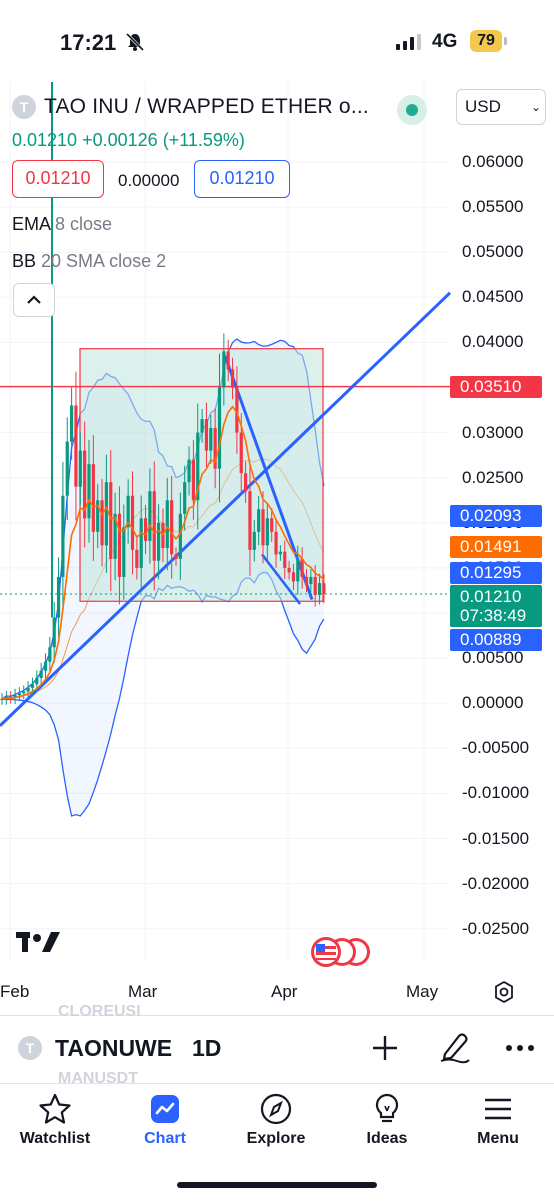 This screenshot has width=554, height=1201. I want to click on price-summary: 0.01210 +0.00126 (+11.59%), so click(128, 140).